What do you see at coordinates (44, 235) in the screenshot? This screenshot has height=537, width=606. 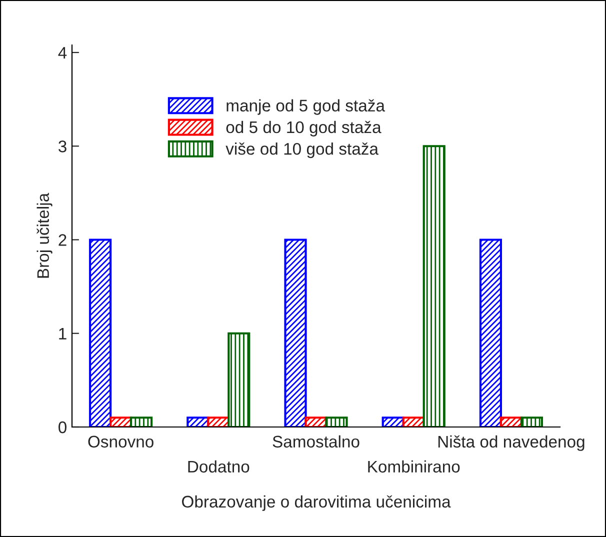 I see `y-axis-title: Broj učitelja` at bounding box center [44, 235].